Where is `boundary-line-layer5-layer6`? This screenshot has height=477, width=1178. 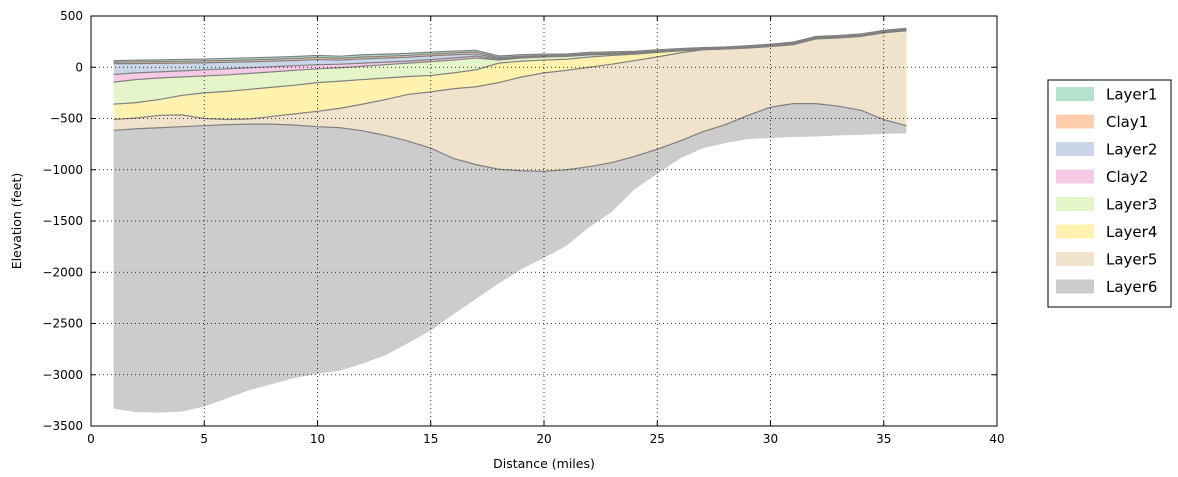
boundary-line-layer5-layer6 is located at coordinates (510, 137).